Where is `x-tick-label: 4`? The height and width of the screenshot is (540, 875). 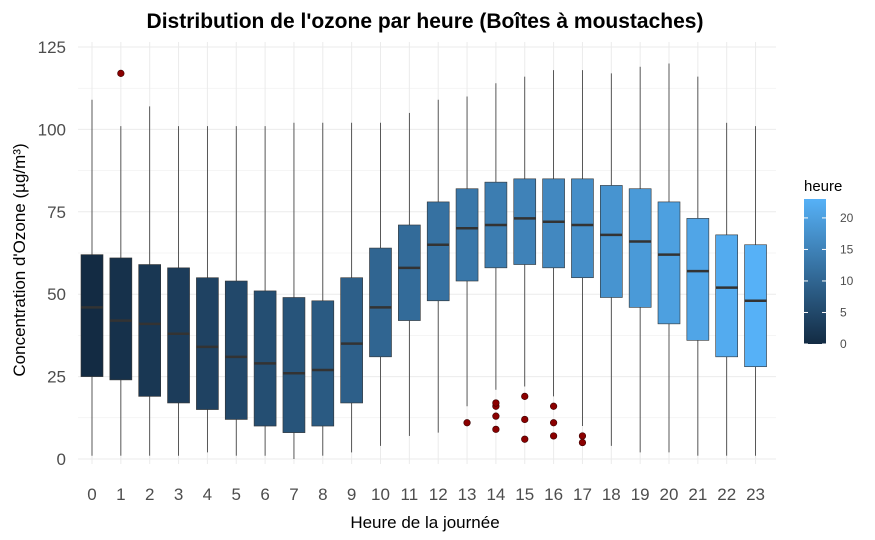
x-tick-label: 4 is located at coordinates (207, 494).